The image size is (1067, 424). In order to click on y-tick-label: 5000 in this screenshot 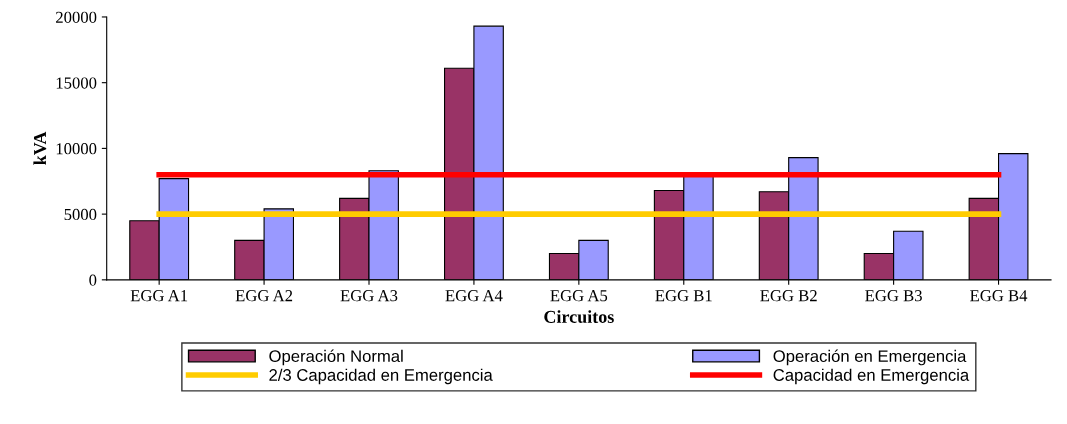, I will do `click(80, 214)`.